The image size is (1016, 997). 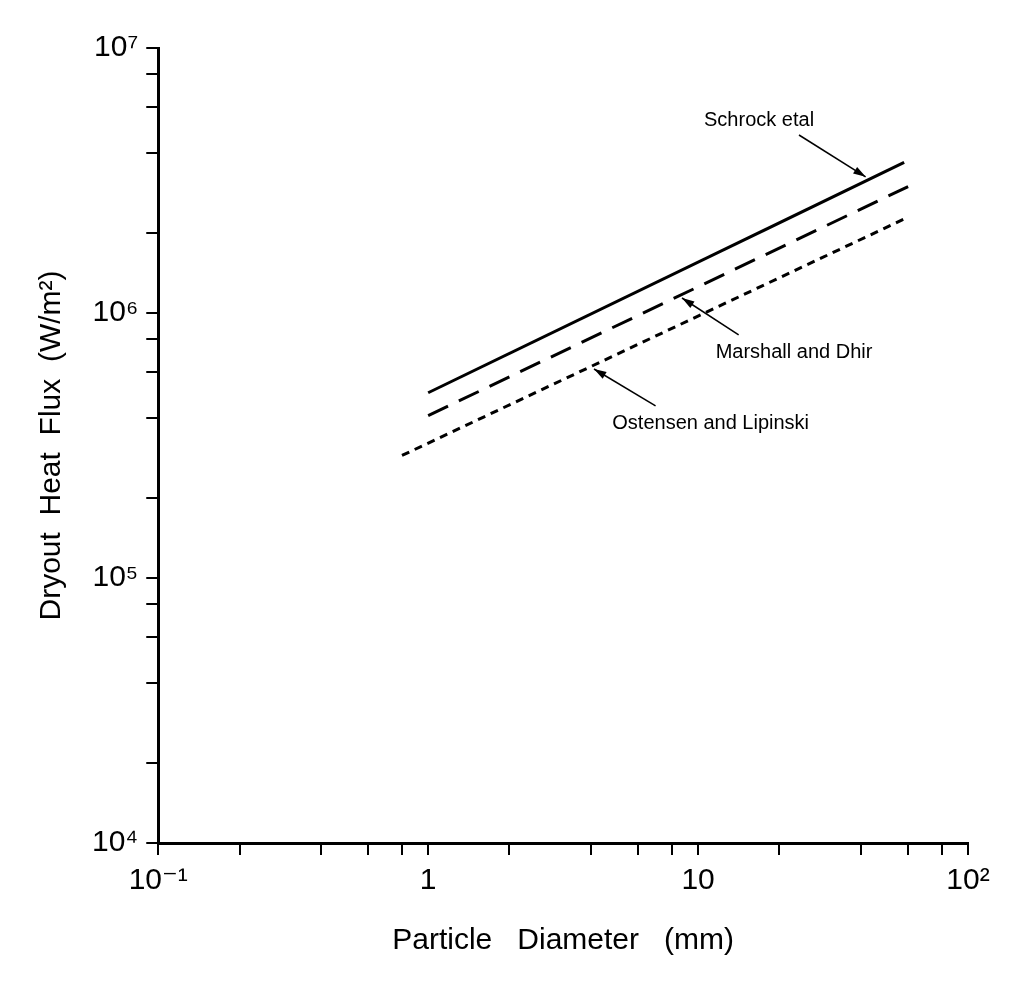 What do you see at coordinates (50, 445) in the screenshot?
I see `y-axis-title: Dryout Heat Flux (W/m²)` at bounding box center [50, 445].